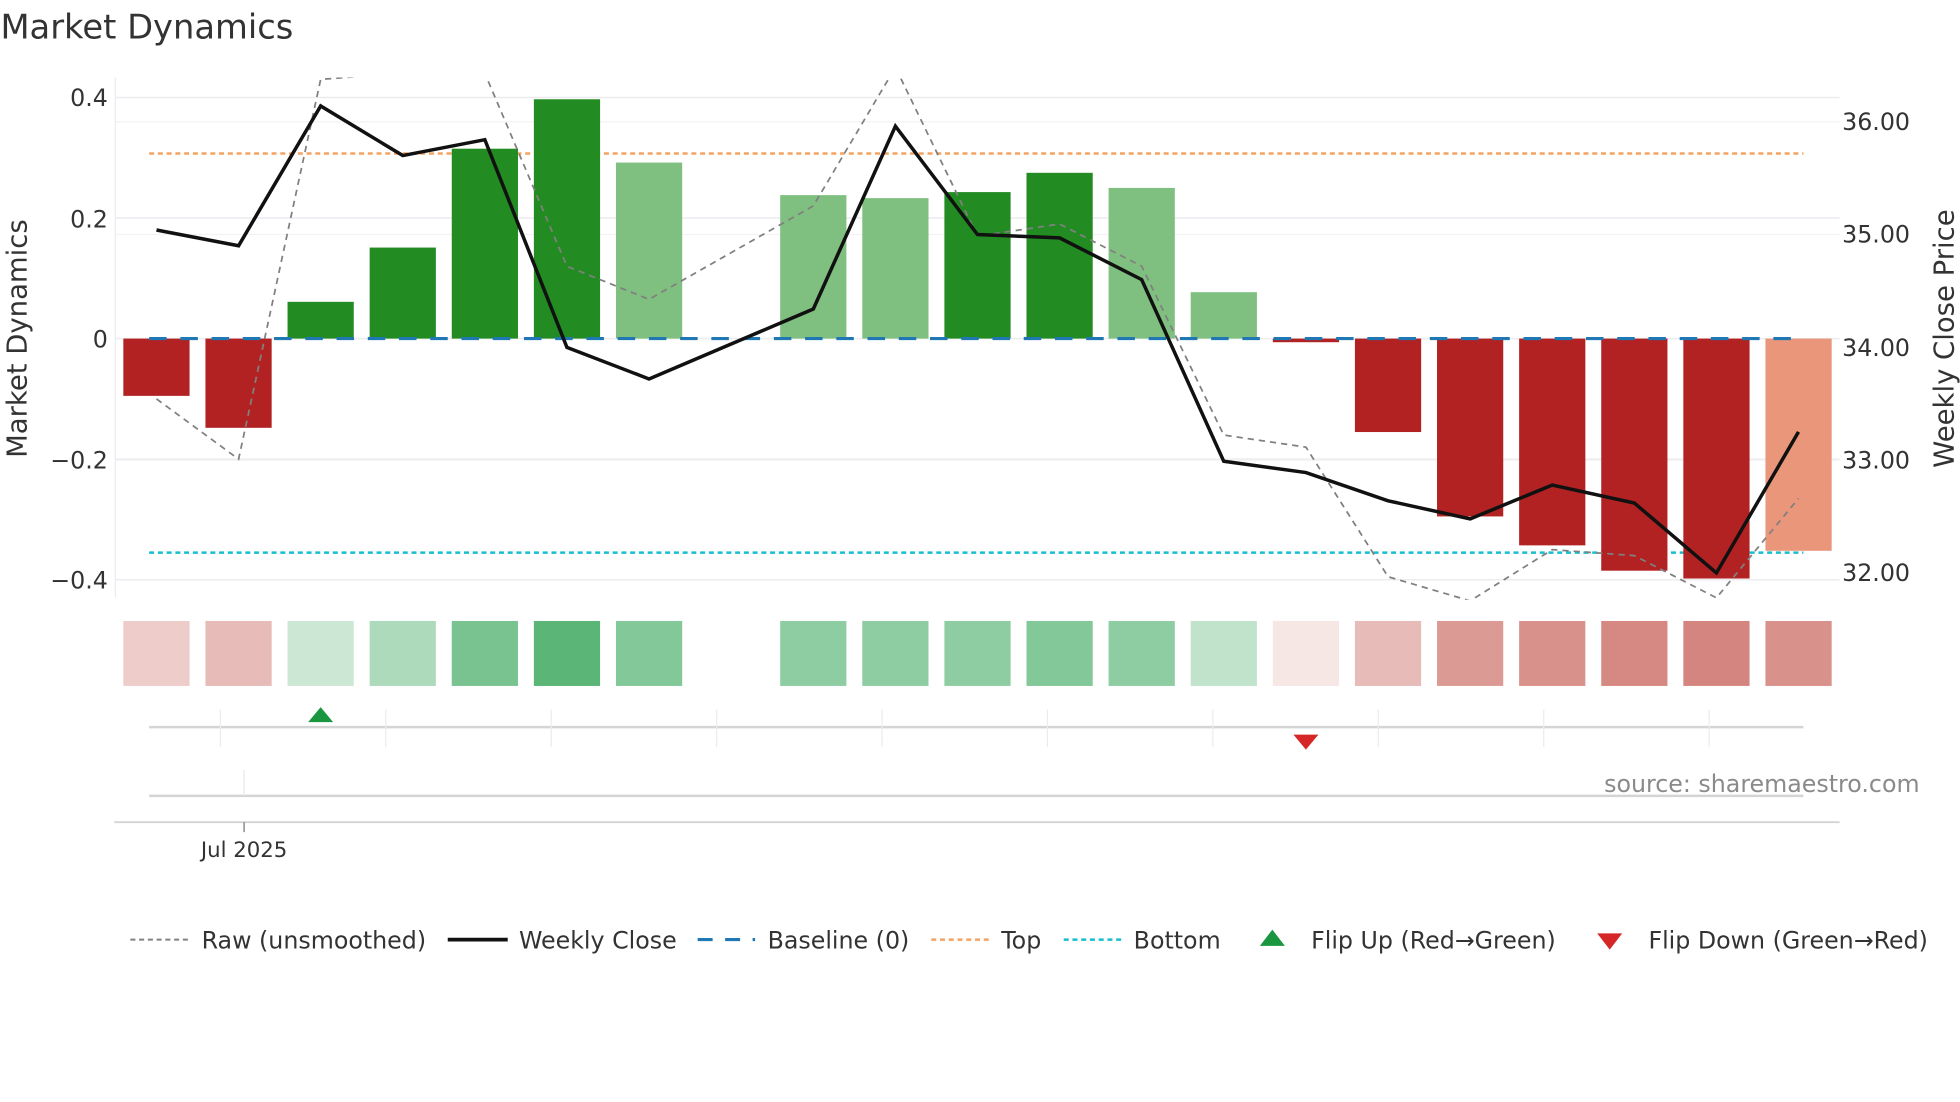 The width and height of the screenshot is (1960, 1102). What do you see at coordinates (1876, 122) in the screenshot?
I see `right-tick: 36.00` at bounding box center [1876, 122].